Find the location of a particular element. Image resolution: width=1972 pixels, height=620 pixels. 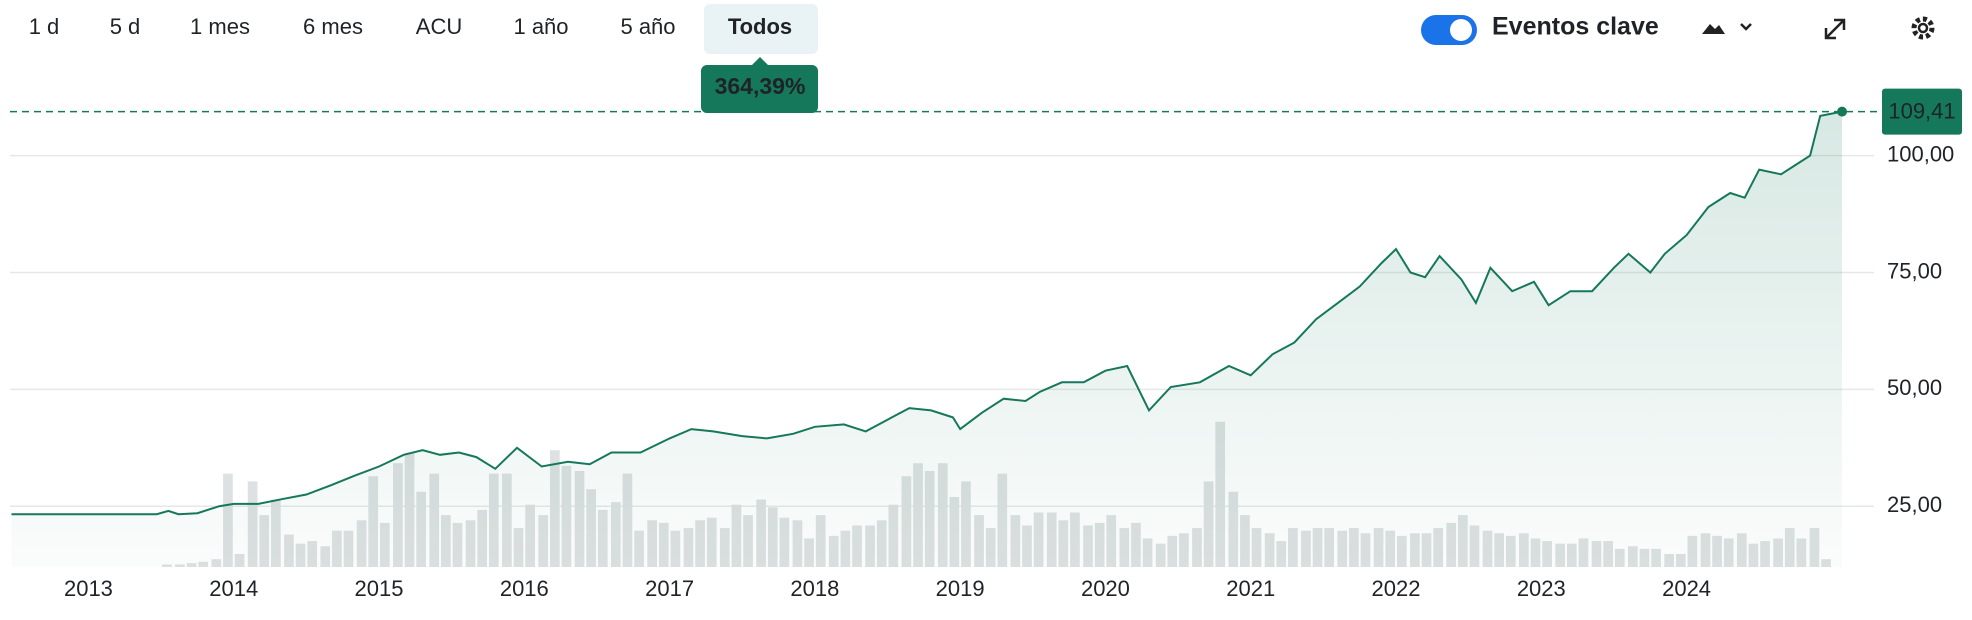

tooltip-box is located at coordinates (759, 85).